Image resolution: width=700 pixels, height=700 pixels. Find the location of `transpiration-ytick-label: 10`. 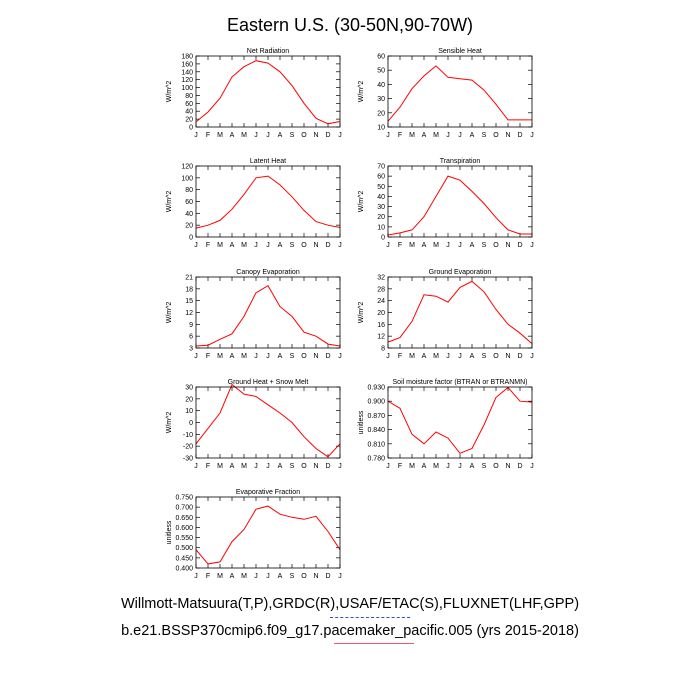

transpiration-ytick-label: 10 is located at coordinates (381, 227).